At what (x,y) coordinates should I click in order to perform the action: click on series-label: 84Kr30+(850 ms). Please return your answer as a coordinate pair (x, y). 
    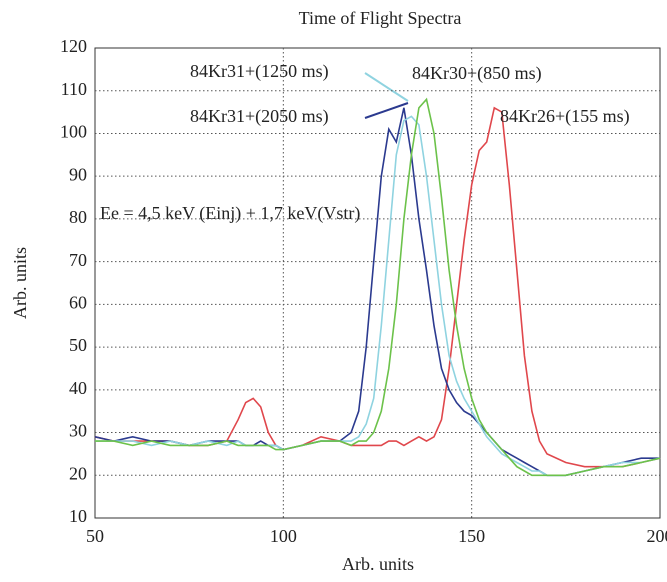
    Looking at the image, I should click on (477, 73).